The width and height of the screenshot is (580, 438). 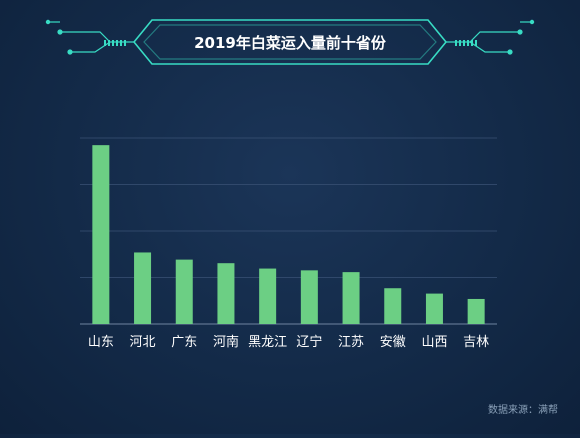 What do you see at coordinates (351, 342) in the screenshot?
I see `category-label: 江苏` at bounding box center [351, 342].